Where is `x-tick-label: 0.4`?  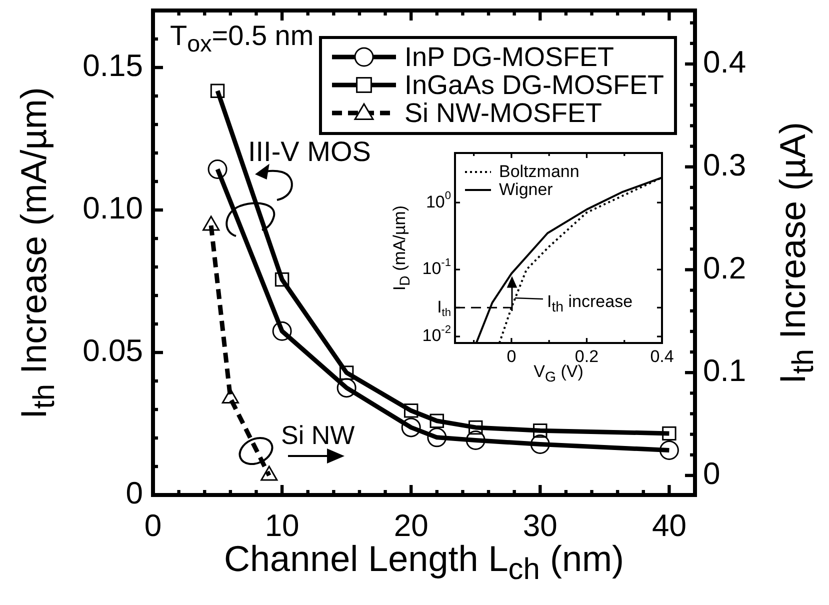
x-tick-label: 0.4 is located at coordinates (662, 356).